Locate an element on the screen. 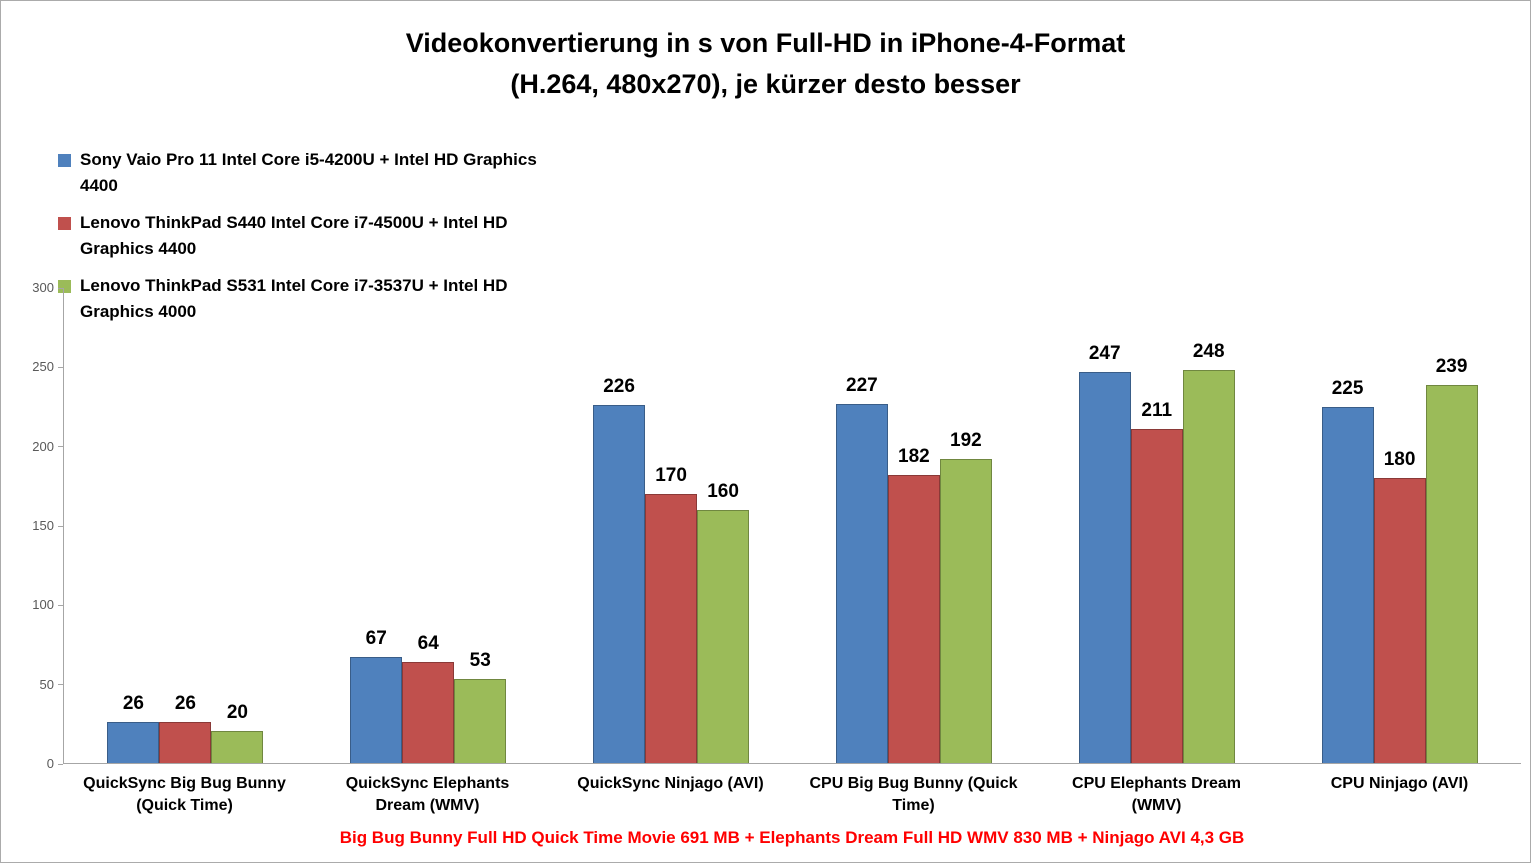 This screenshot has width=1531, height=863. bar-group: 247 211 248 is located at coordinates (1156, 525).